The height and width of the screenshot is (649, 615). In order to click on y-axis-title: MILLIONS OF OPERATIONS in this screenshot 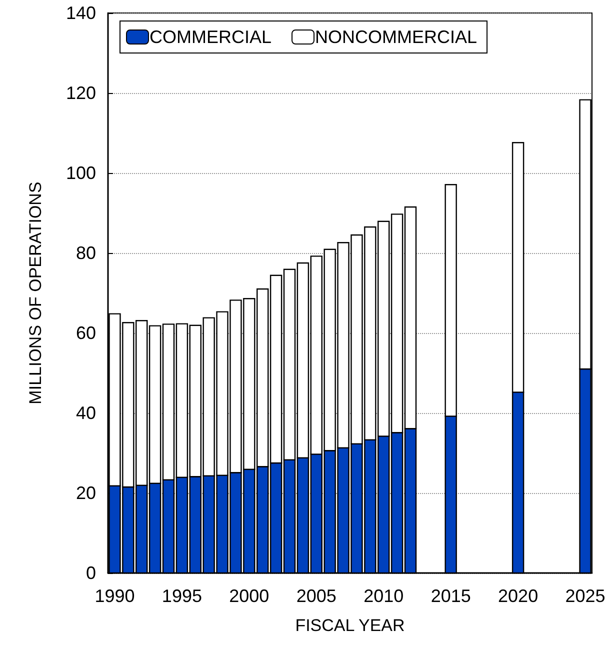, I will do `click(35, 293)`.